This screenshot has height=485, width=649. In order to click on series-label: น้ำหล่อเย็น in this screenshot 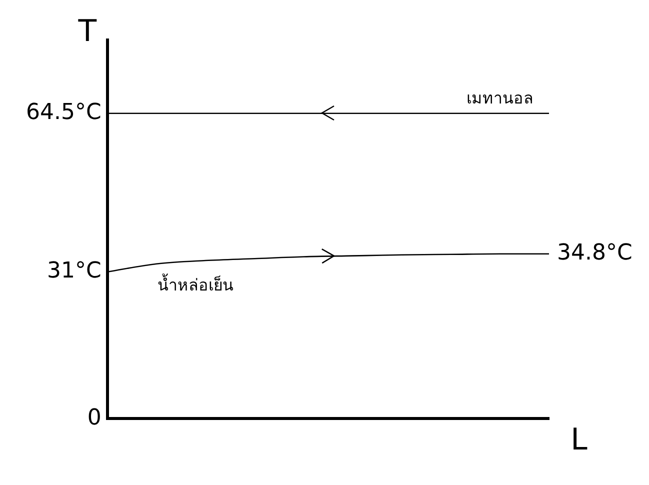, I will do `click(195, 284)`.